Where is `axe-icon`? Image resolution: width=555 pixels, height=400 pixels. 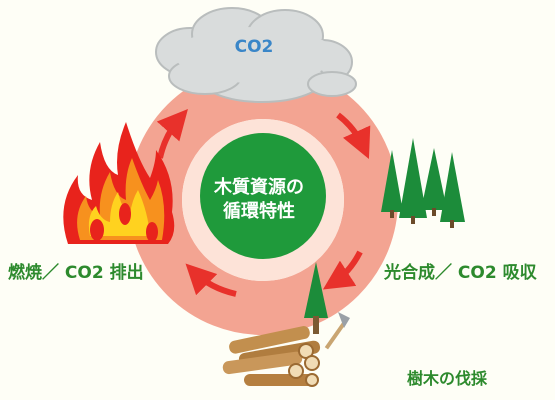 axe-icon is located at coordinates (337, 331).